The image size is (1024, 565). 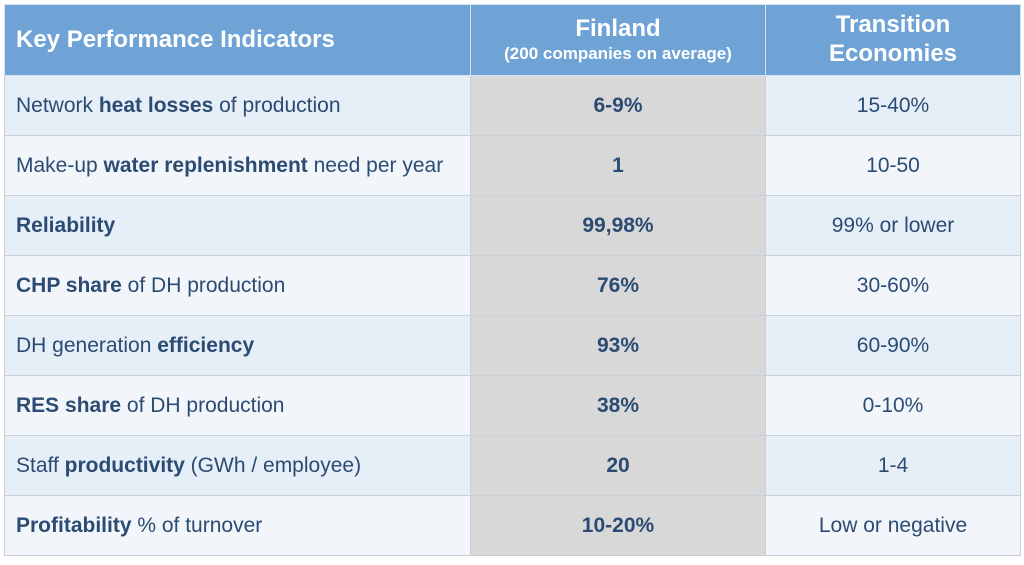 What do you see at coordinates (618, 285) in the screenshot?
I see `finland-value: 76%` at bounding box center [618, 285].